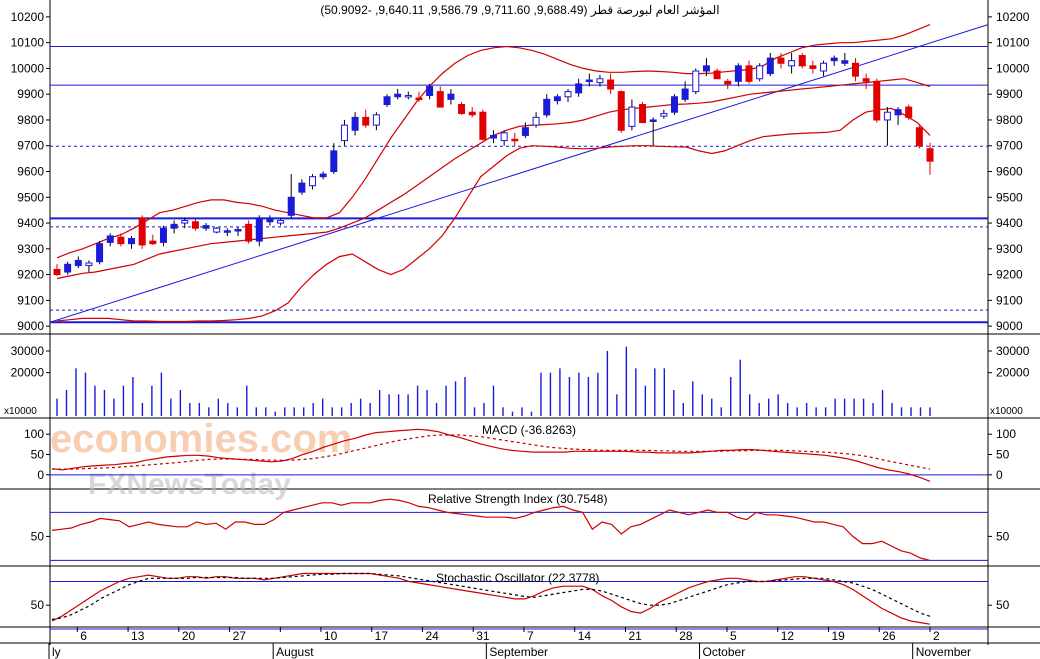 Image resolution: width=1040 pixels, height=659 pixels. What do you see at coordinates (635, 636) in the screenshot?
I see `x-tick-label: 21` at bounding box center [635, 636].